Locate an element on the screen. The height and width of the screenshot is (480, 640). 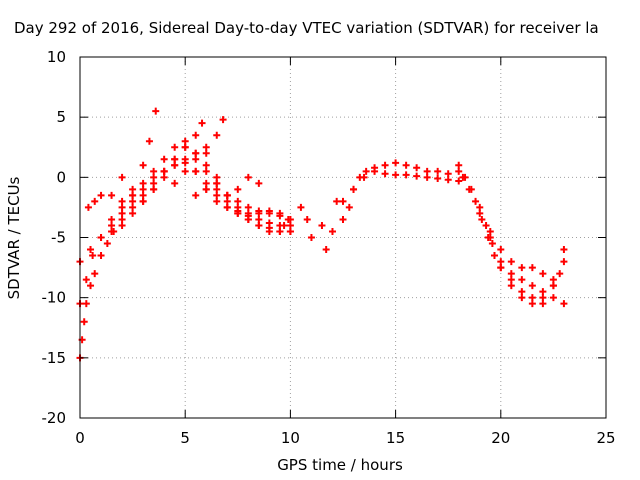
y-axis-label: SDTVAR / TECUs is located at coordinates (14, 237).